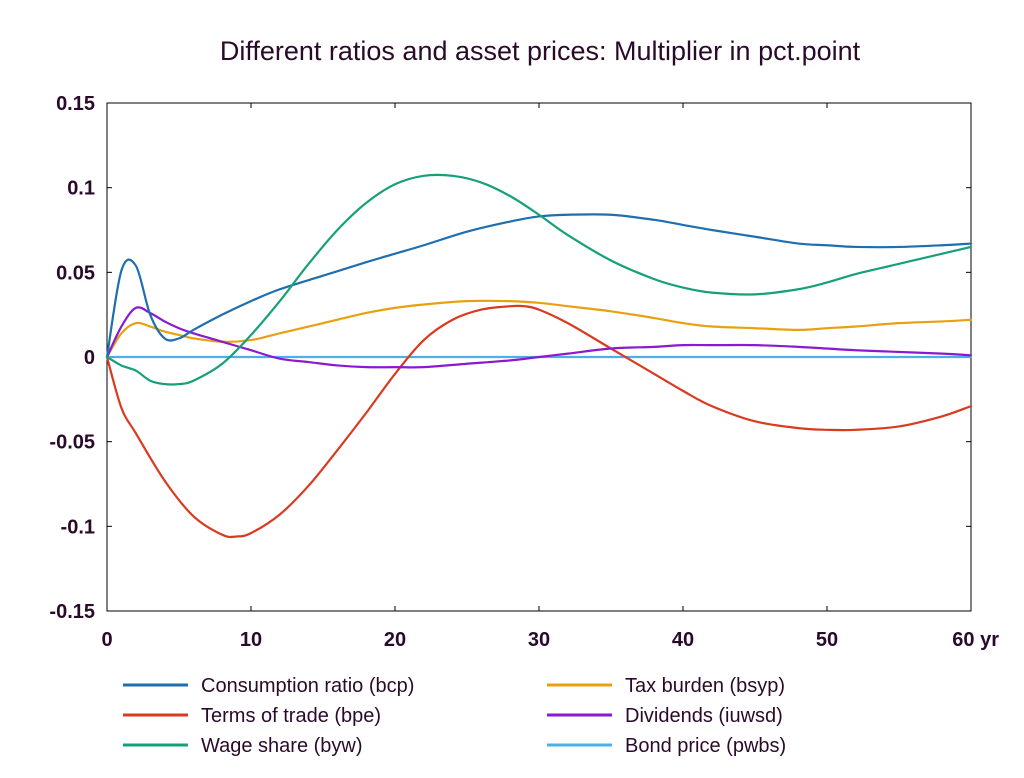 This screenshot has height=778, width=1024. What do you see at coordinates (106, 640) in the screenshot?
I see `x-tick-label: 0` at bounding box center [106, 640].